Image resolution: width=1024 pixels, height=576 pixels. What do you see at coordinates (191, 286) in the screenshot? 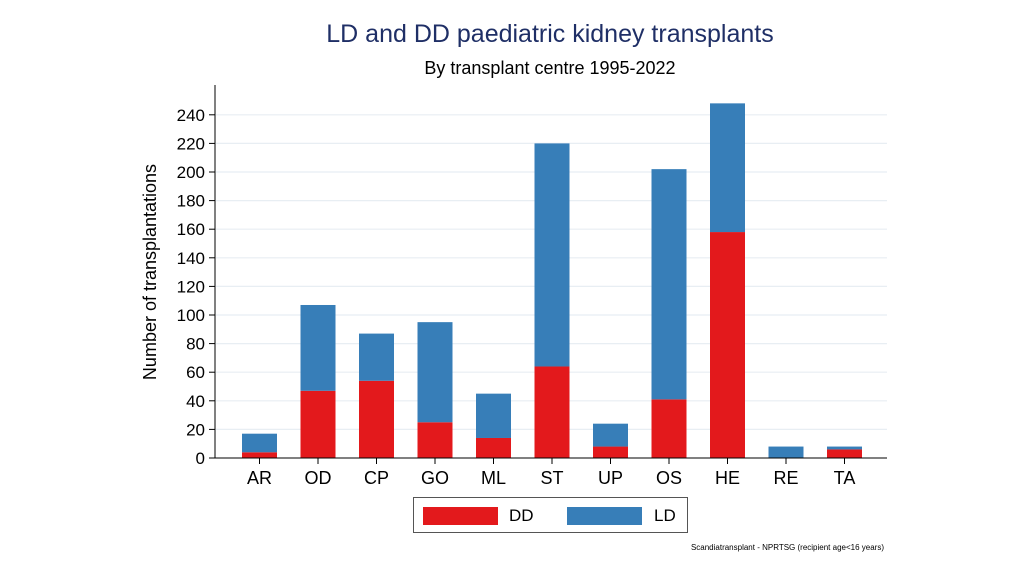
I see `y-tick-label: 120` at bounding box center [191, 286].